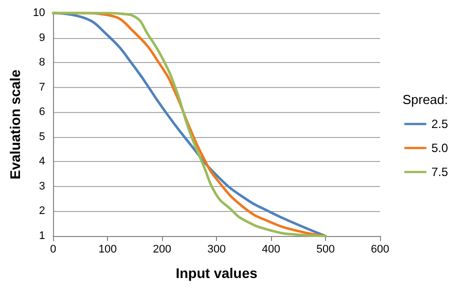 This screenshot has width=471, height=295. Describe the element at coordinates (42, 186) in the screenshot. I see `y-tick-label: 3` at that location.